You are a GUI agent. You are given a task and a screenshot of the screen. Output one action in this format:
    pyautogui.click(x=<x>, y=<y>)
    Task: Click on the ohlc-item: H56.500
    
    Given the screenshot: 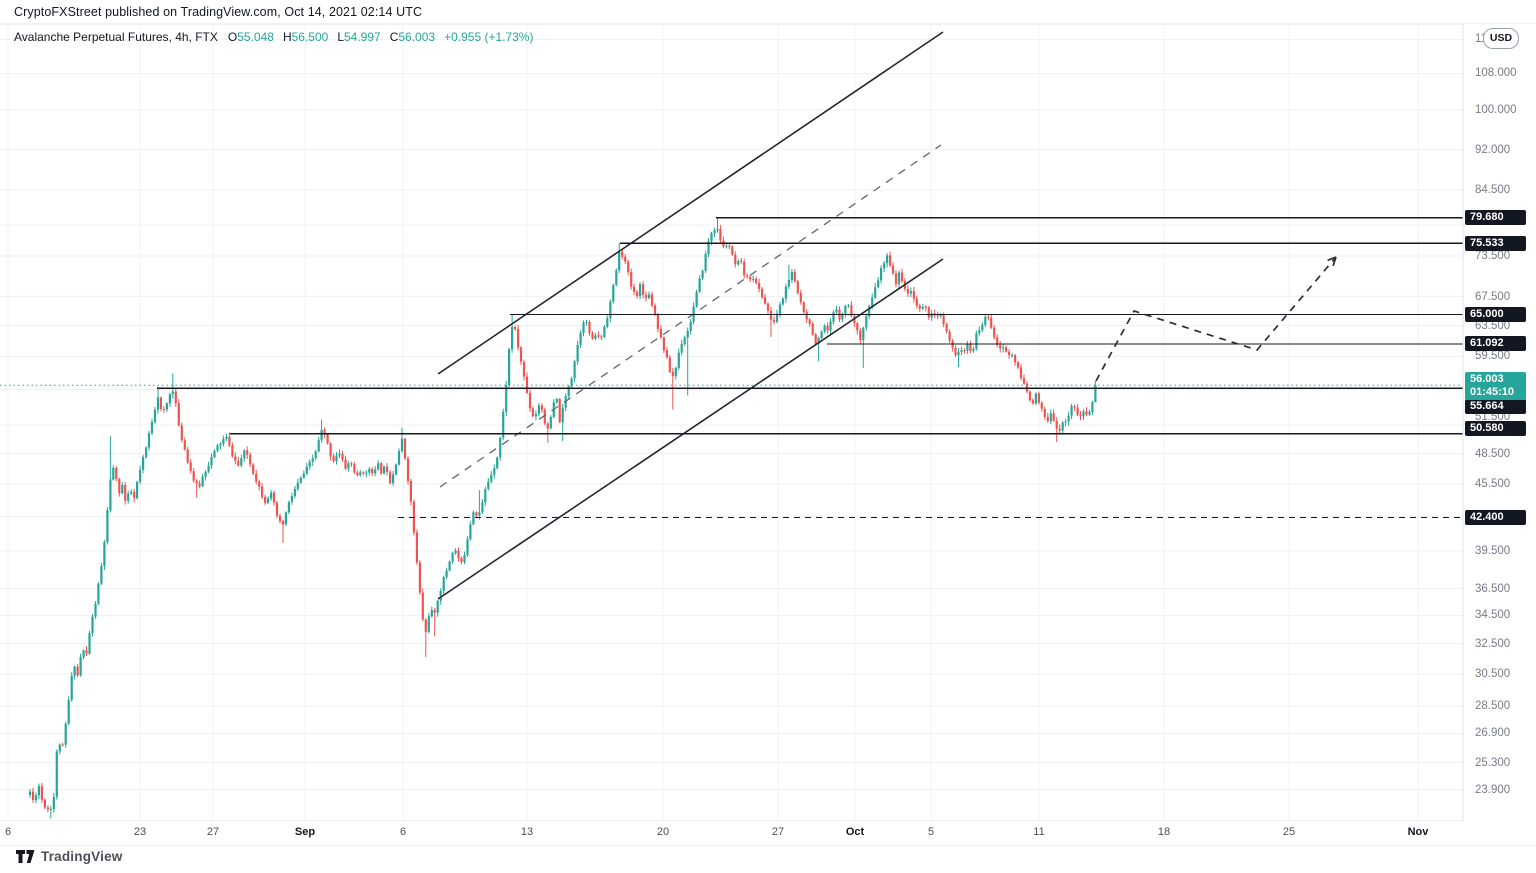 What is the action you would take?
    pyautogui.click(x=305, y=37)
    